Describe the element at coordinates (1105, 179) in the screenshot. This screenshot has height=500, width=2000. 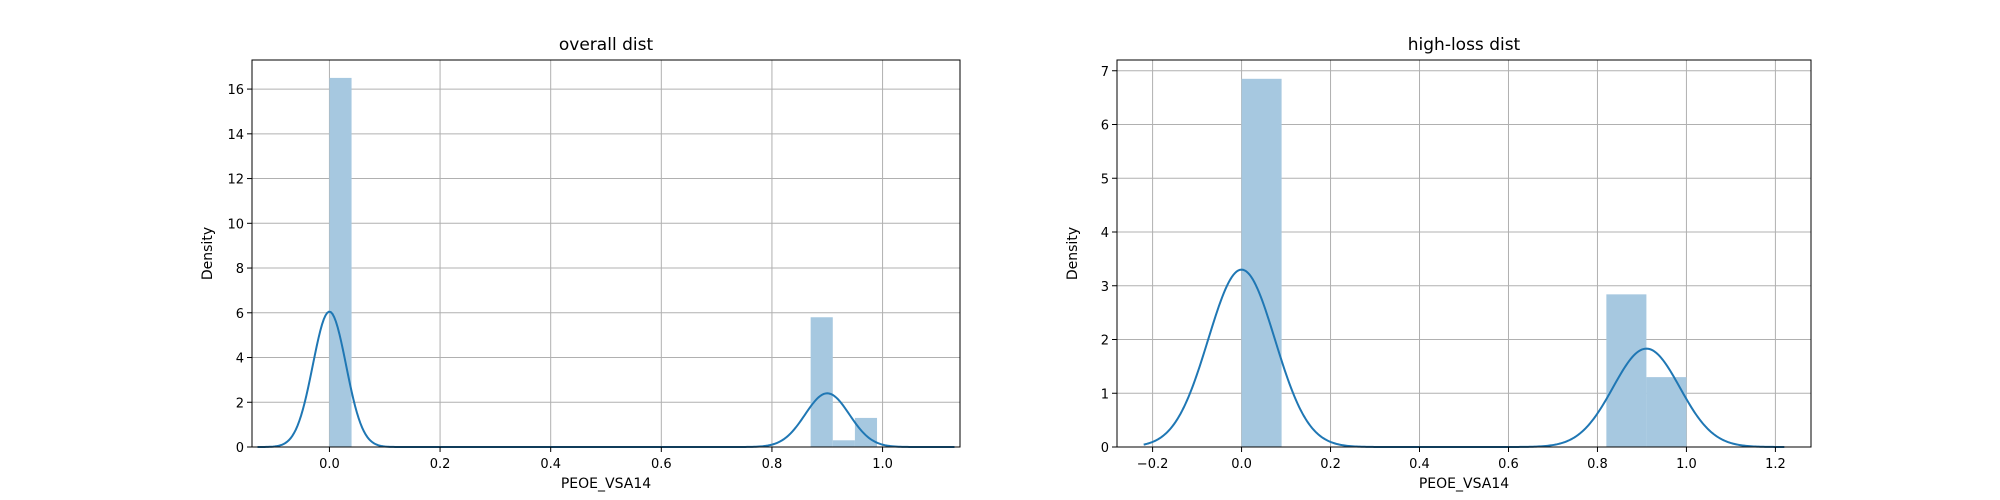
I see `y-tick-label: 5` at that location.